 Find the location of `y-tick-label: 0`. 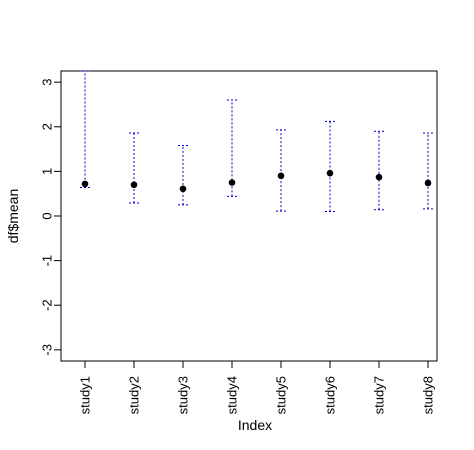

y-tick-label: 0 is located at coordinates (47, 215).